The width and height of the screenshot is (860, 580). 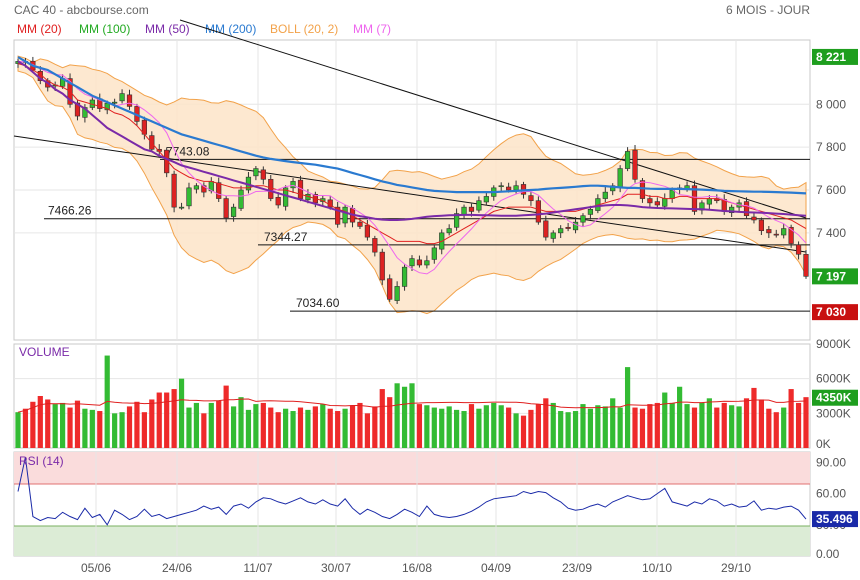 What do you see at coordinates (412, 468) in the screenshot?
I see `rsi-overbought-zone` at bounding box center [412, 468].